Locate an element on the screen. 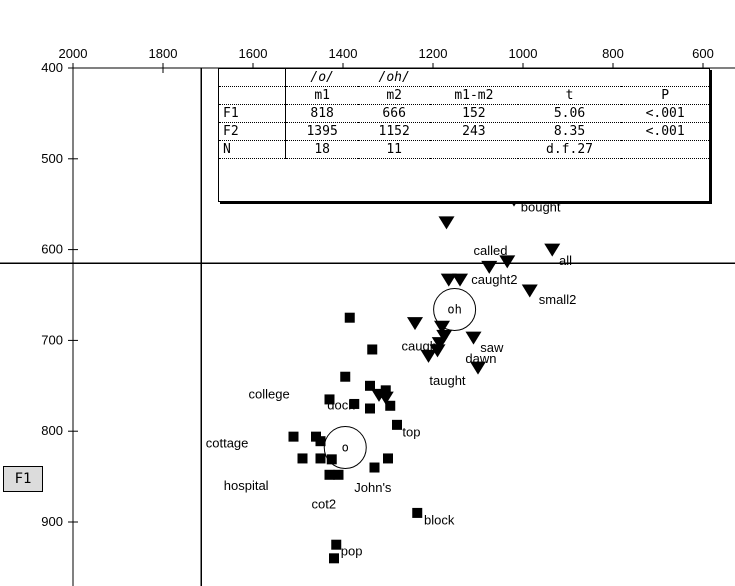  stats-cell: 818 is located at coordinates (322, 113).